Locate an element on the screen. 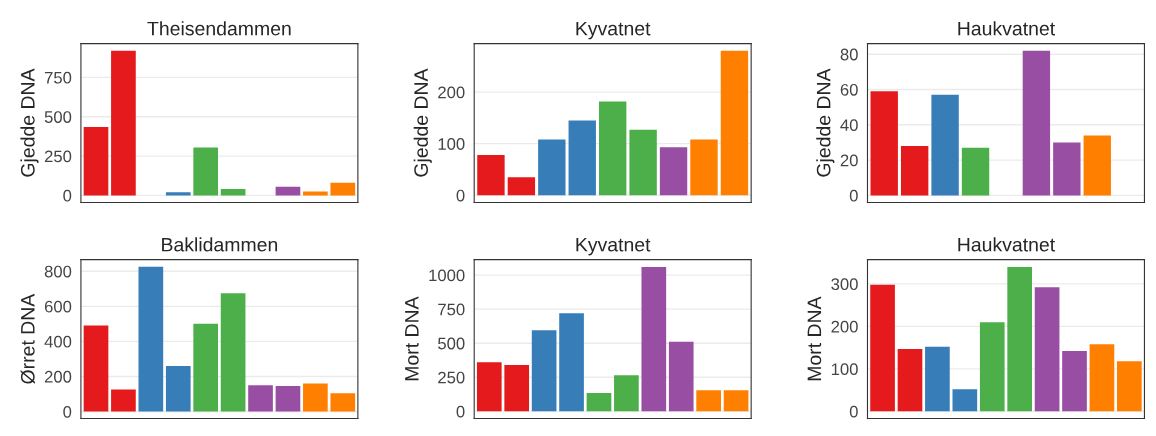  y-tick-label: 1000 is located at coordinates (447, 275).